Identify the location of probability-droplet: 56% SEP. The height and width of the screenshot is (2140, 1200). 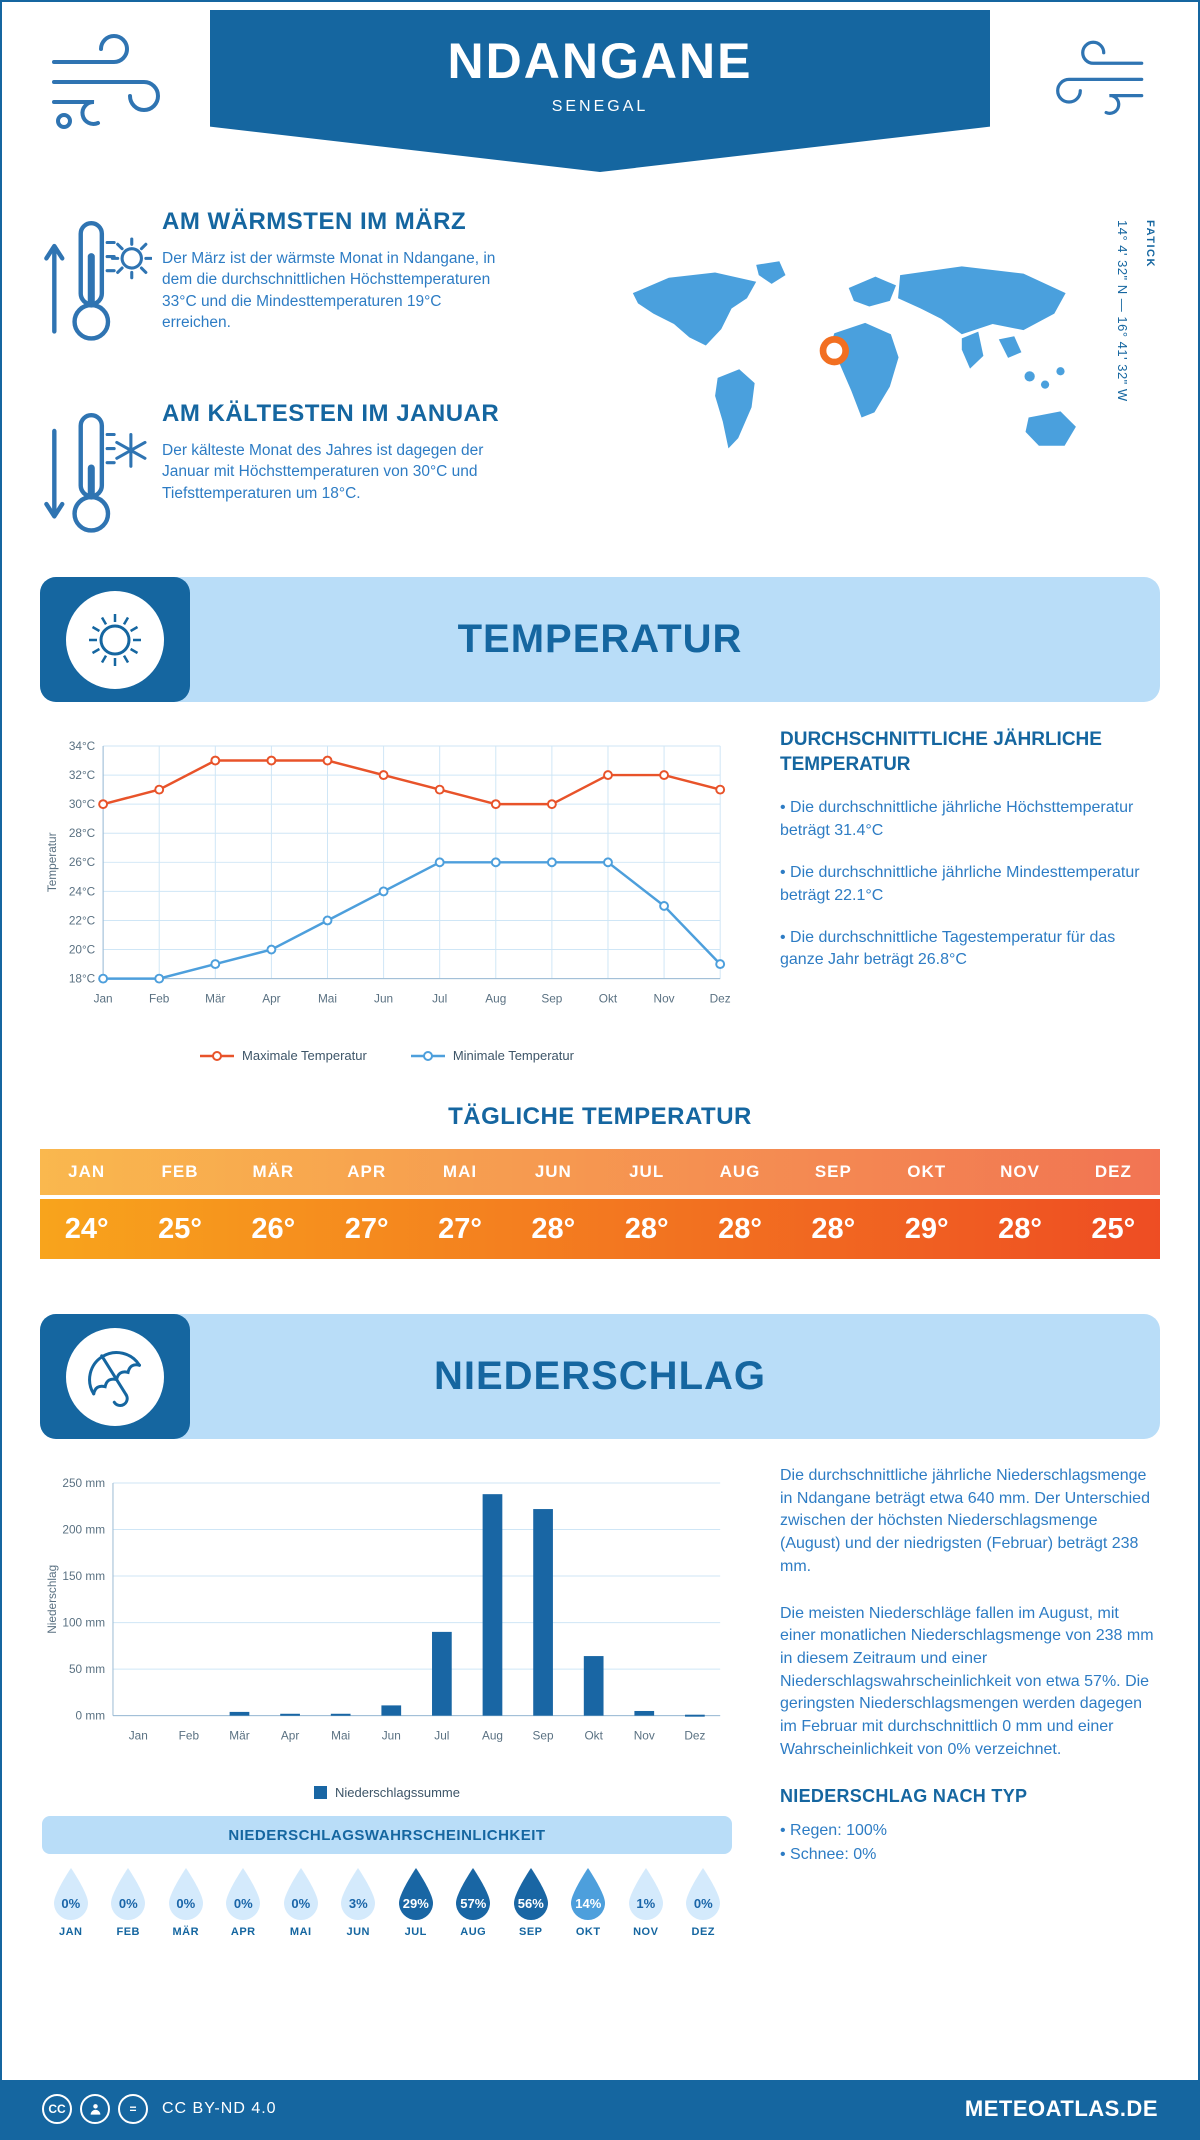
(531, 1902).